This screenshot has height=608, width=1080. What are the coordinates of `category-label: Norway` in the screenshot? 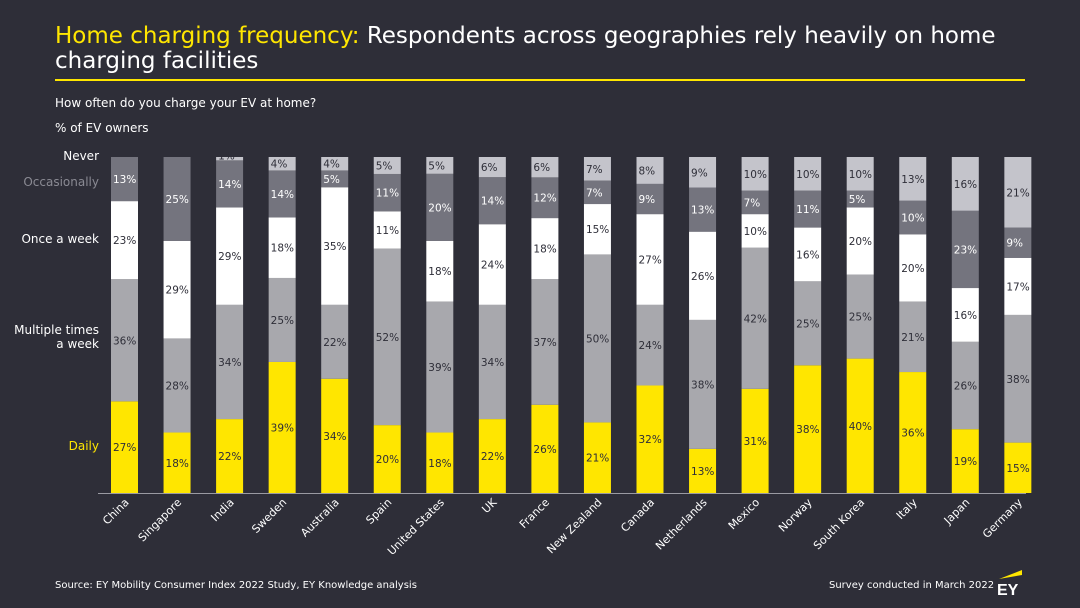 It's located at (795, 515).